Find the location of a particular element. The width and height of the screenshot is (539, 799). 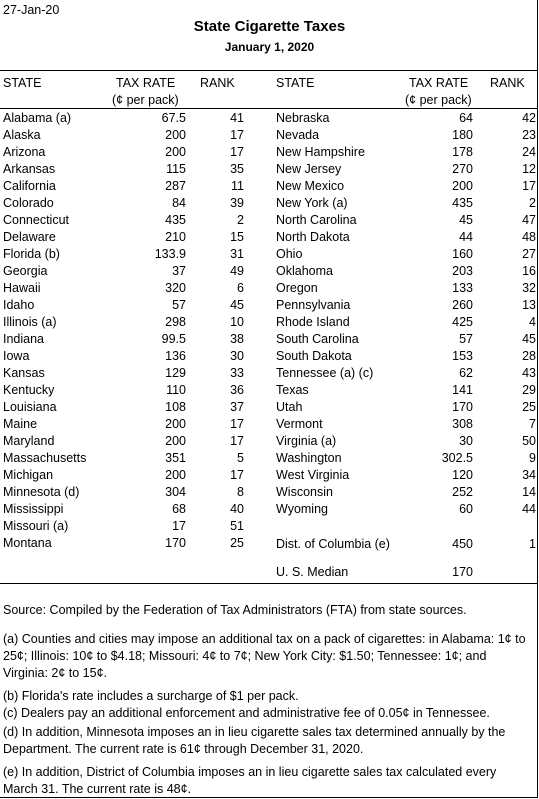

rank: 9 is located at coordinates (532, 458).